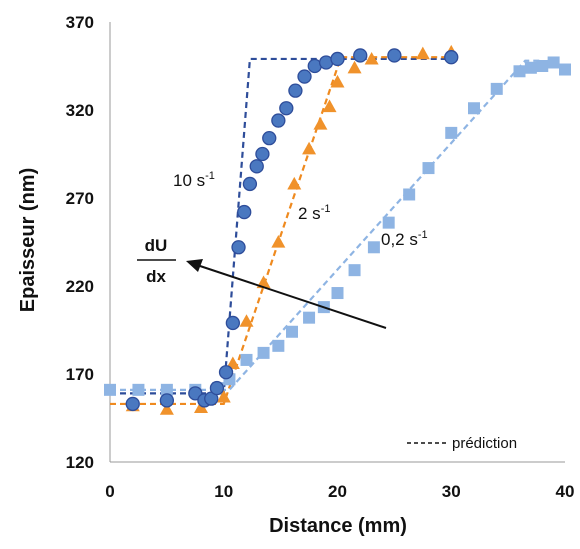 The image size is (580, 549). Describe the element at coordinates (210, 176) in the screenshot. I see `label-10-s-exp: -1` at that location.